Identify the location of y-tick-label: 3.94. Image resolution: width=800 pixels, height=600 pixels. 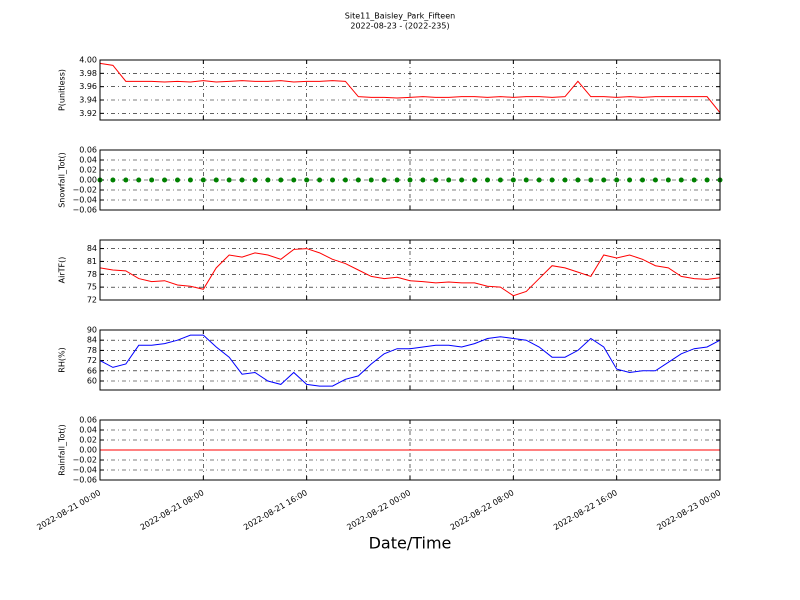
(88, 100).